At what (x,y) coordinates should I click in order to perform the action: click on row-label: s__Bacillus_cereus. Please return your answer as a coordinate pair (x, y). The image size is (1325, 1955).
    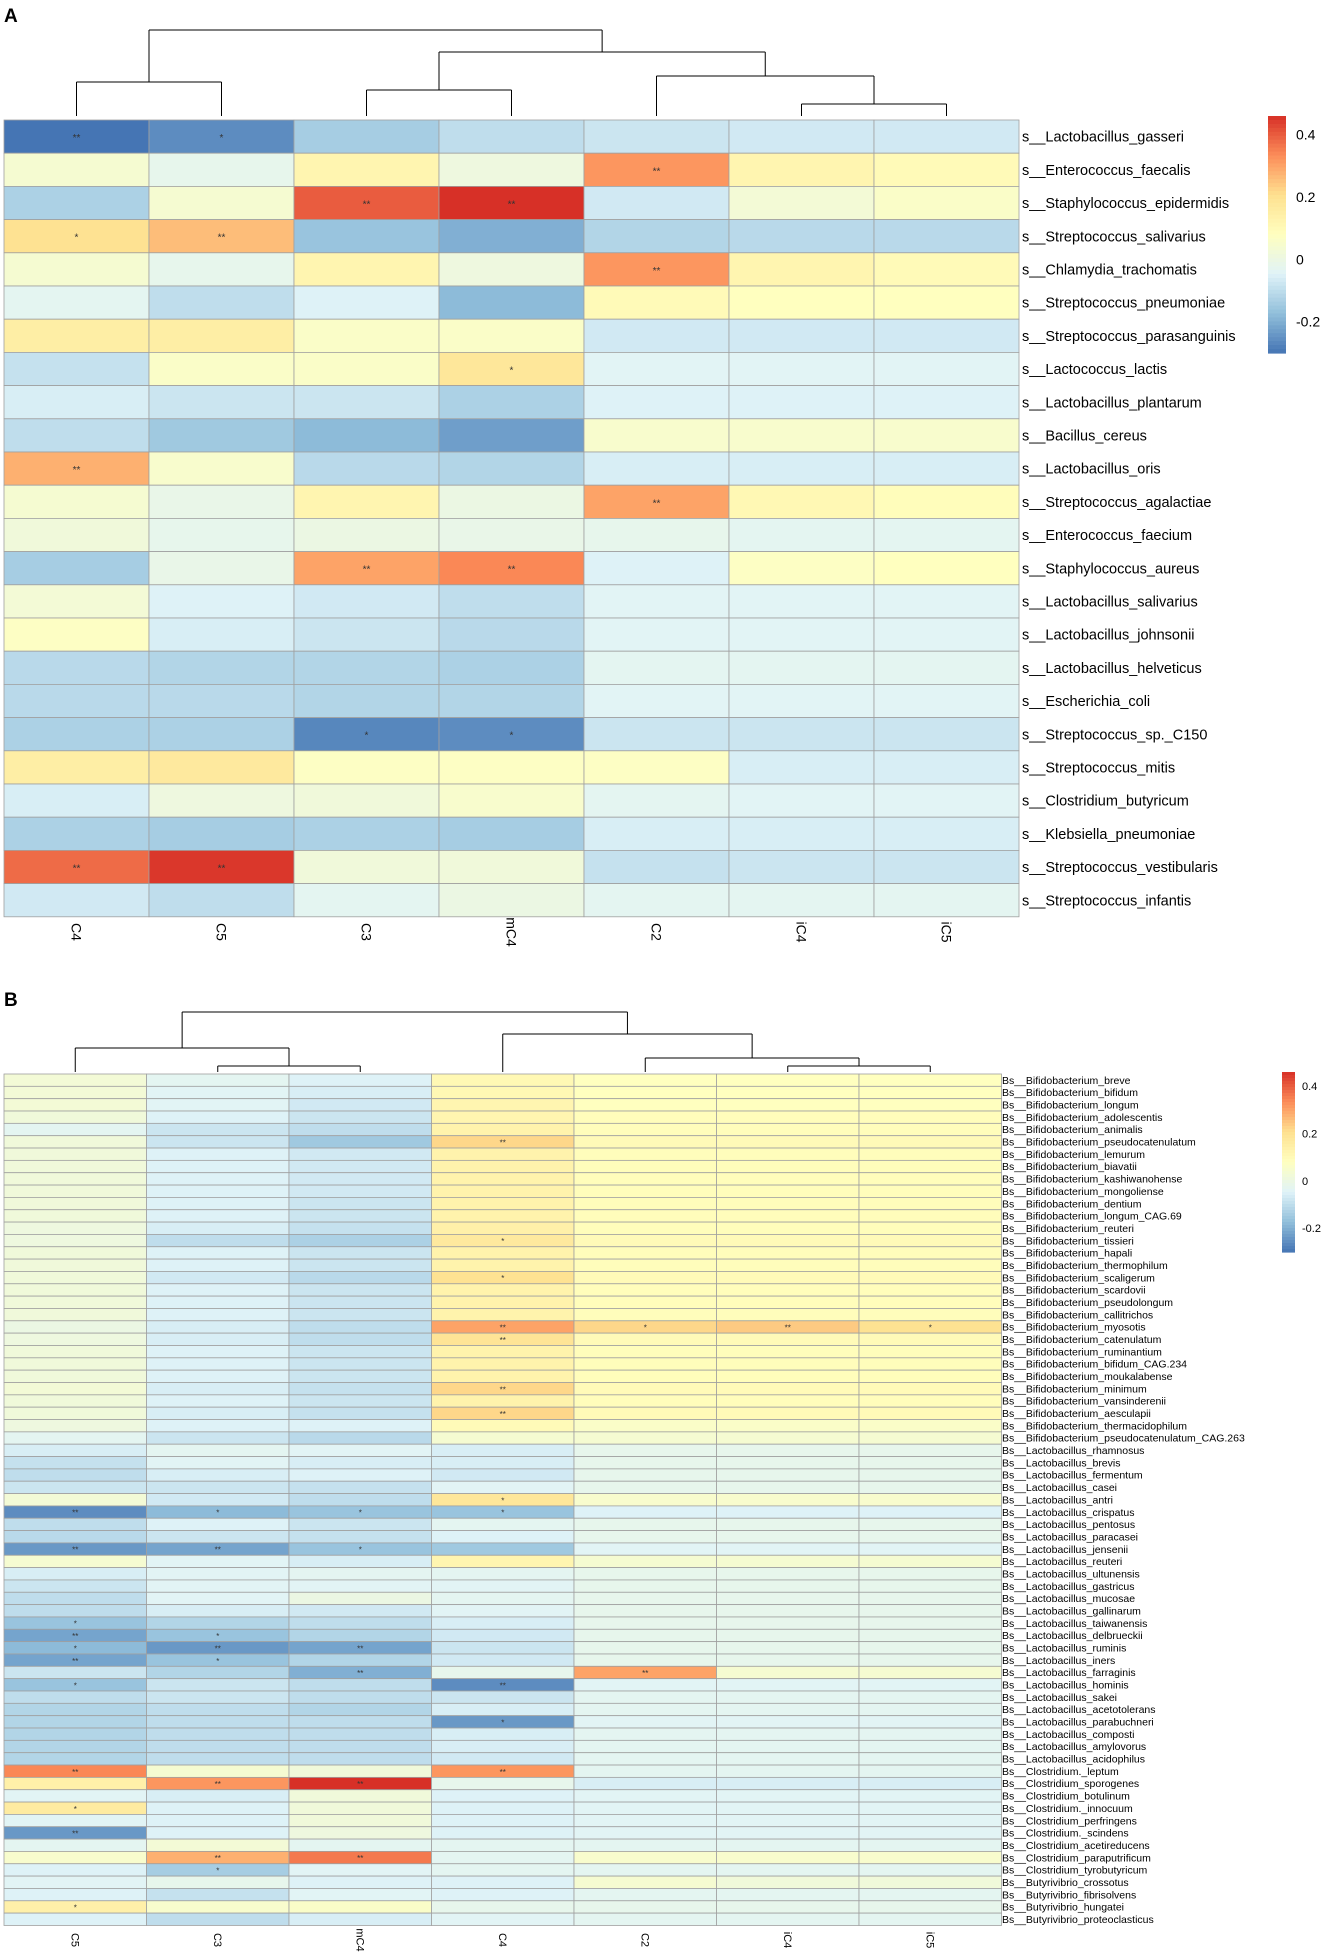
    Looking at the image, I should click on (1084, 436).